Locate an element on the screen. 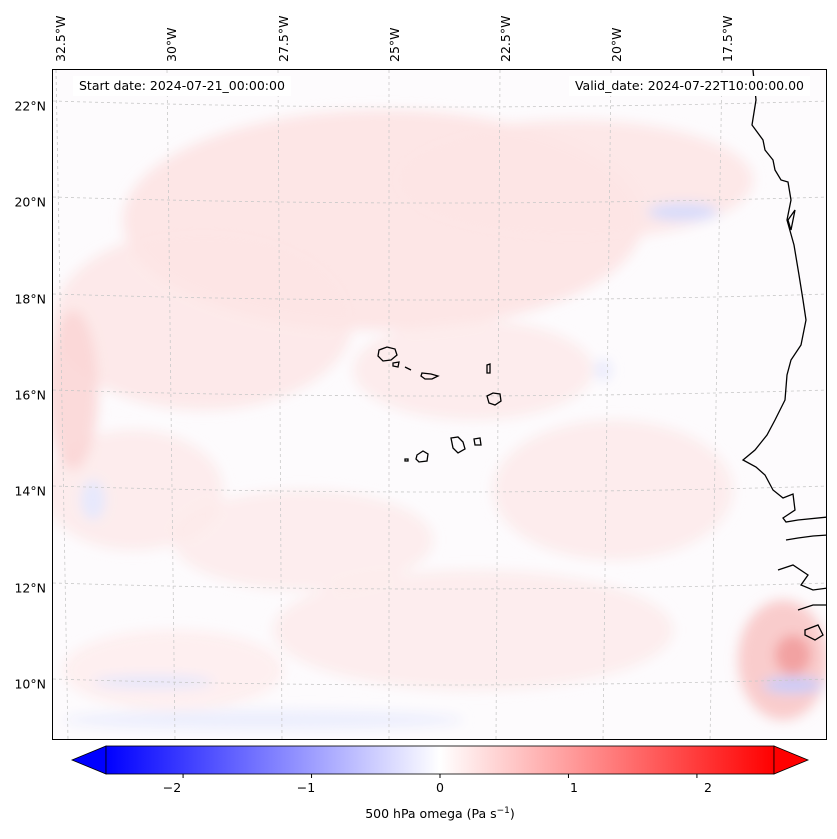  lon-label-17-5W: 17.5°W is located at coordinates (727, 38).